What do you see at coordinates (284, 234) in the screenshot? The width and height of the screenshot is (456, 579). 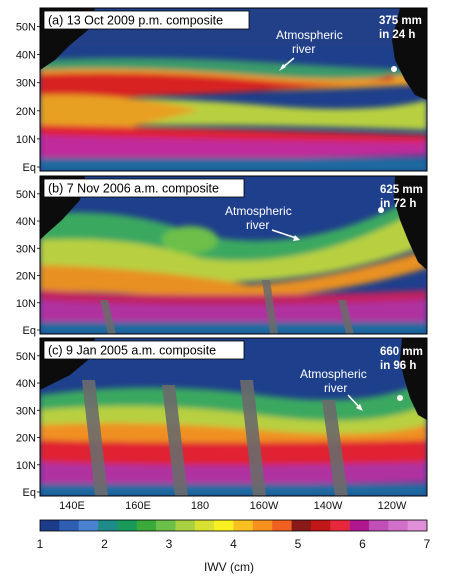 I see `panel-b-arrow` at bounding box center [284, 234].